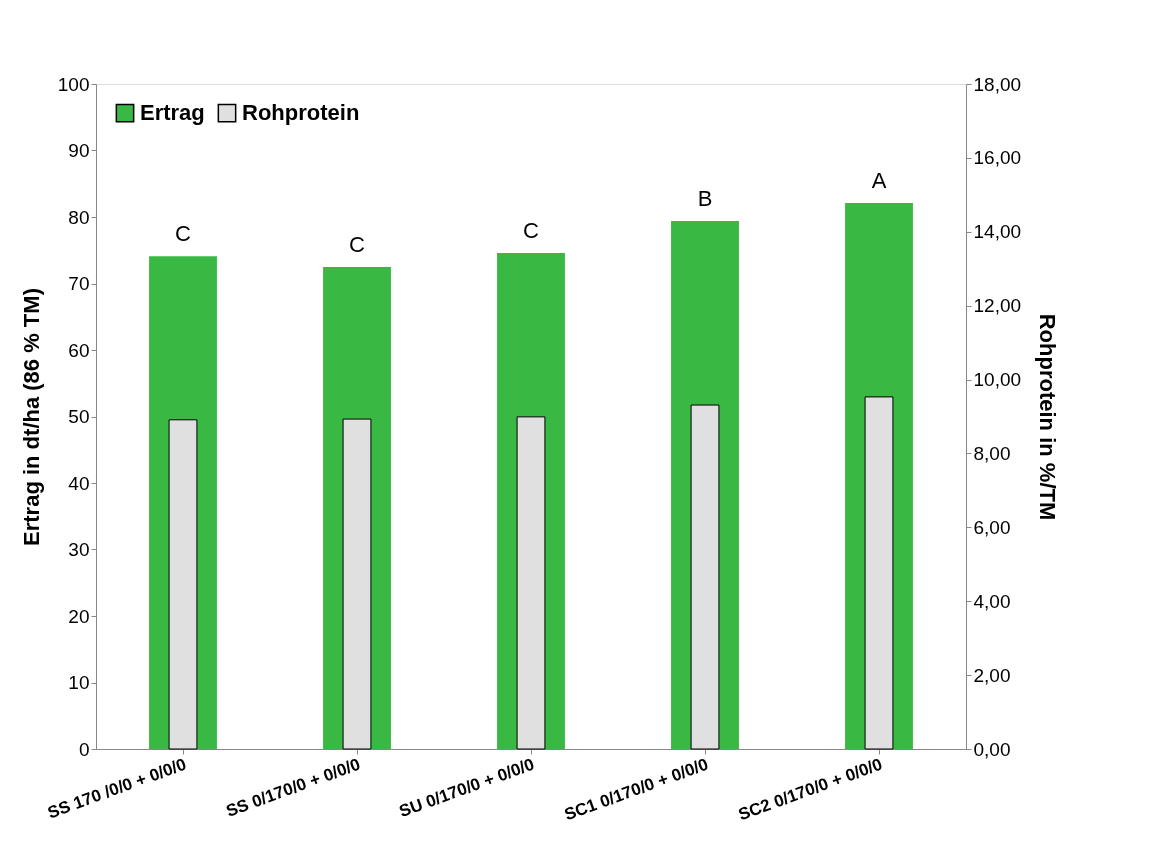 Image resolution: width=1161 pixels, height=867 pixels. Describe the element at coordinates (1048, 417) in the screenshot. I see `y2-axis-title: Rohprotein in %/TM` at that location.